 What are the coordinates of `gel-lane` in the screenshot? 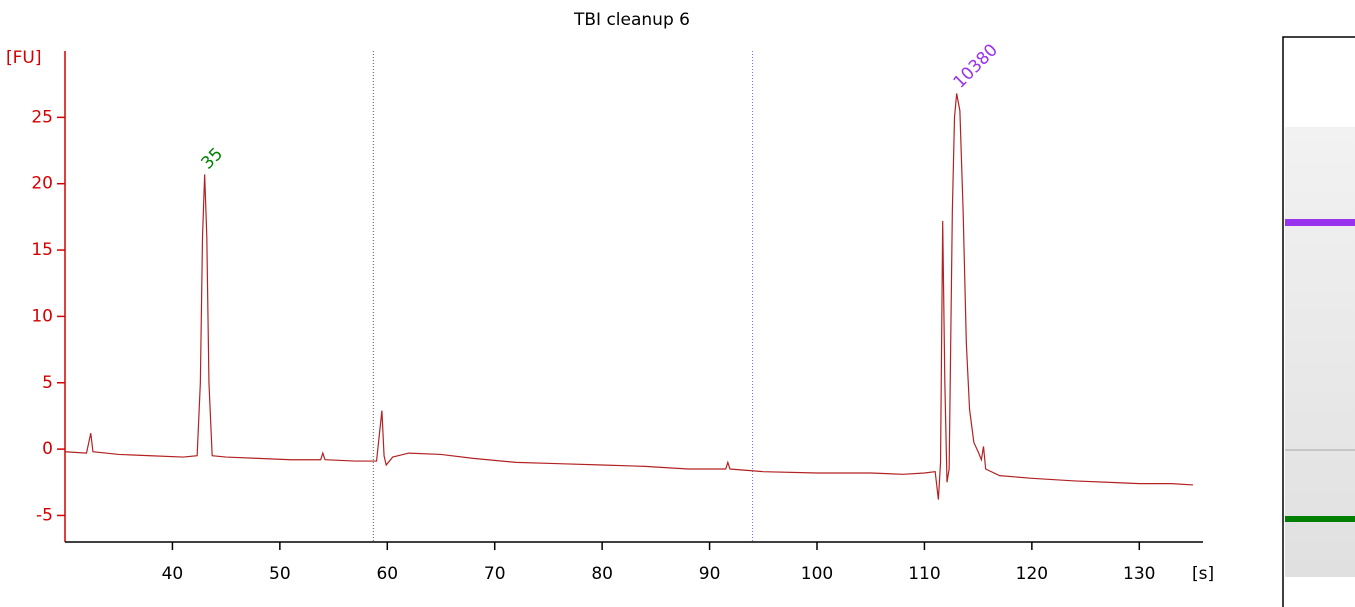 It's located at (1318, 321).